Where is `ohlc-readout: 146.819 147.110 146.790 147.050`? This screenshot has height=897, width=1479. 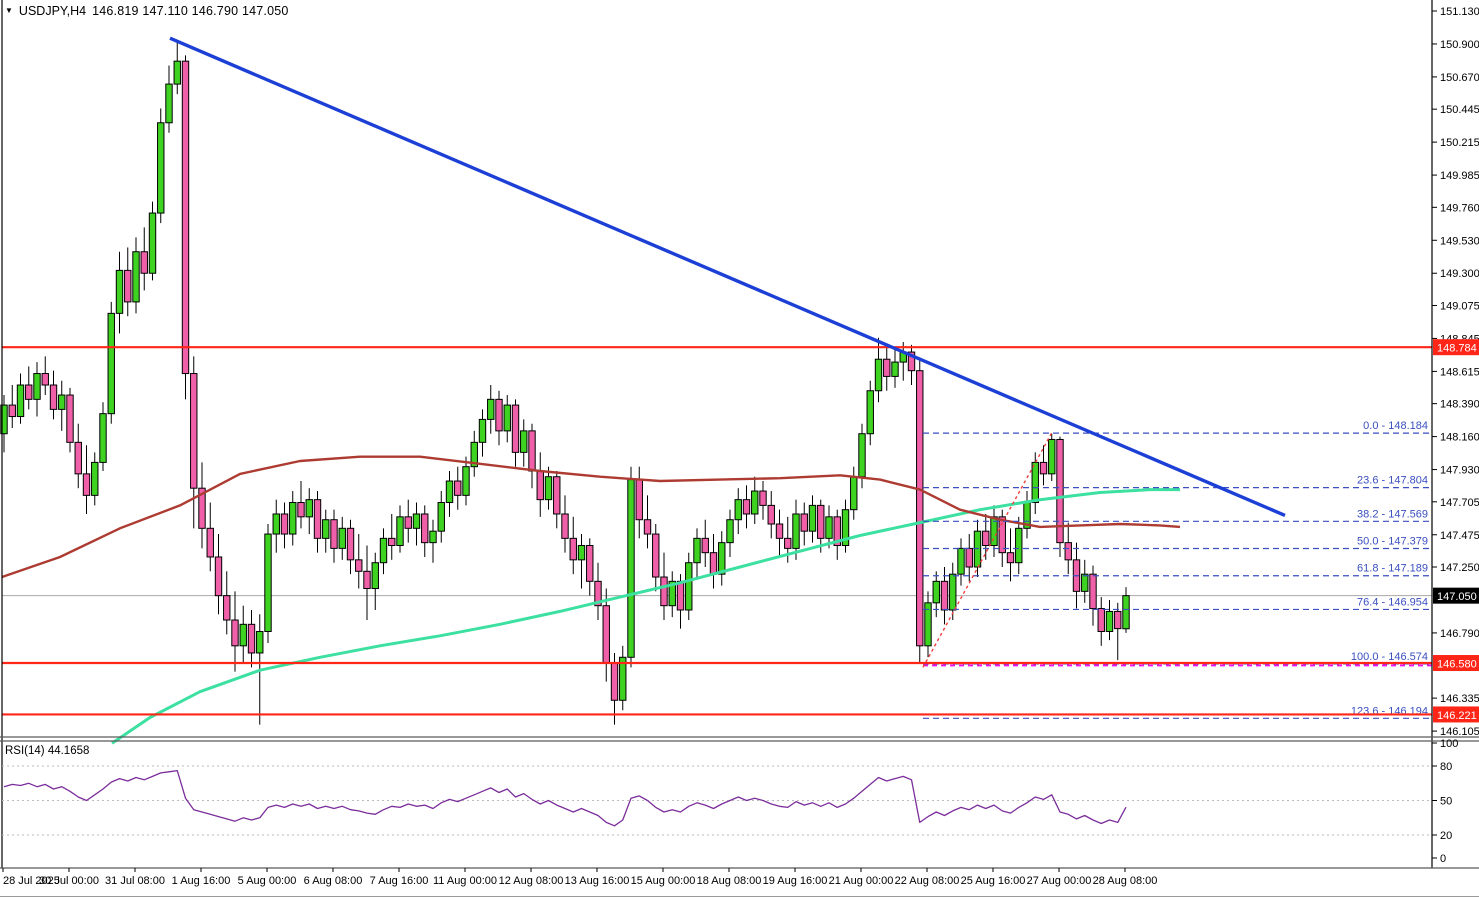 ohlc-readout: 146.819 147.110 146.790 147.050 is located at coordinates (190, 11).